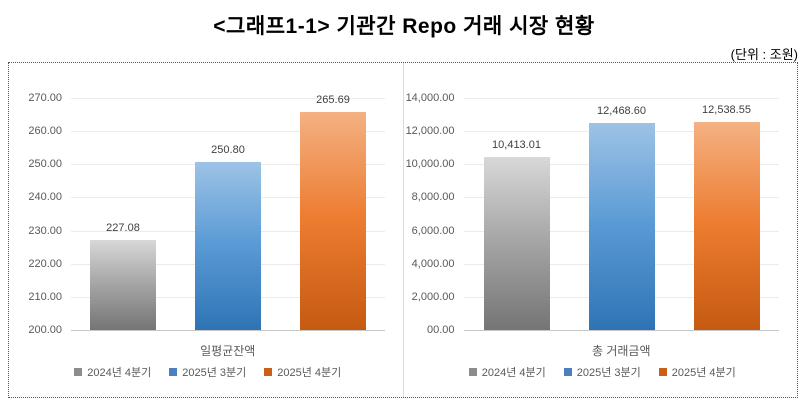 This screenshot has height=405, width=808. Describe the element at coordinates (45, 263) in the screenshot. I see `y-axis-tick-label: 220.00` at that location.